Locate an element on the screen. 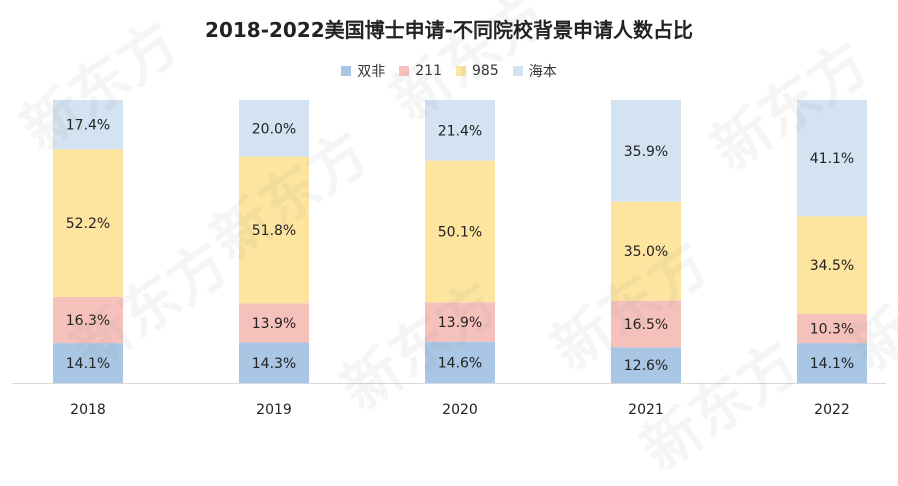  data-label: 34.5% is located at coordinates (832, 266).